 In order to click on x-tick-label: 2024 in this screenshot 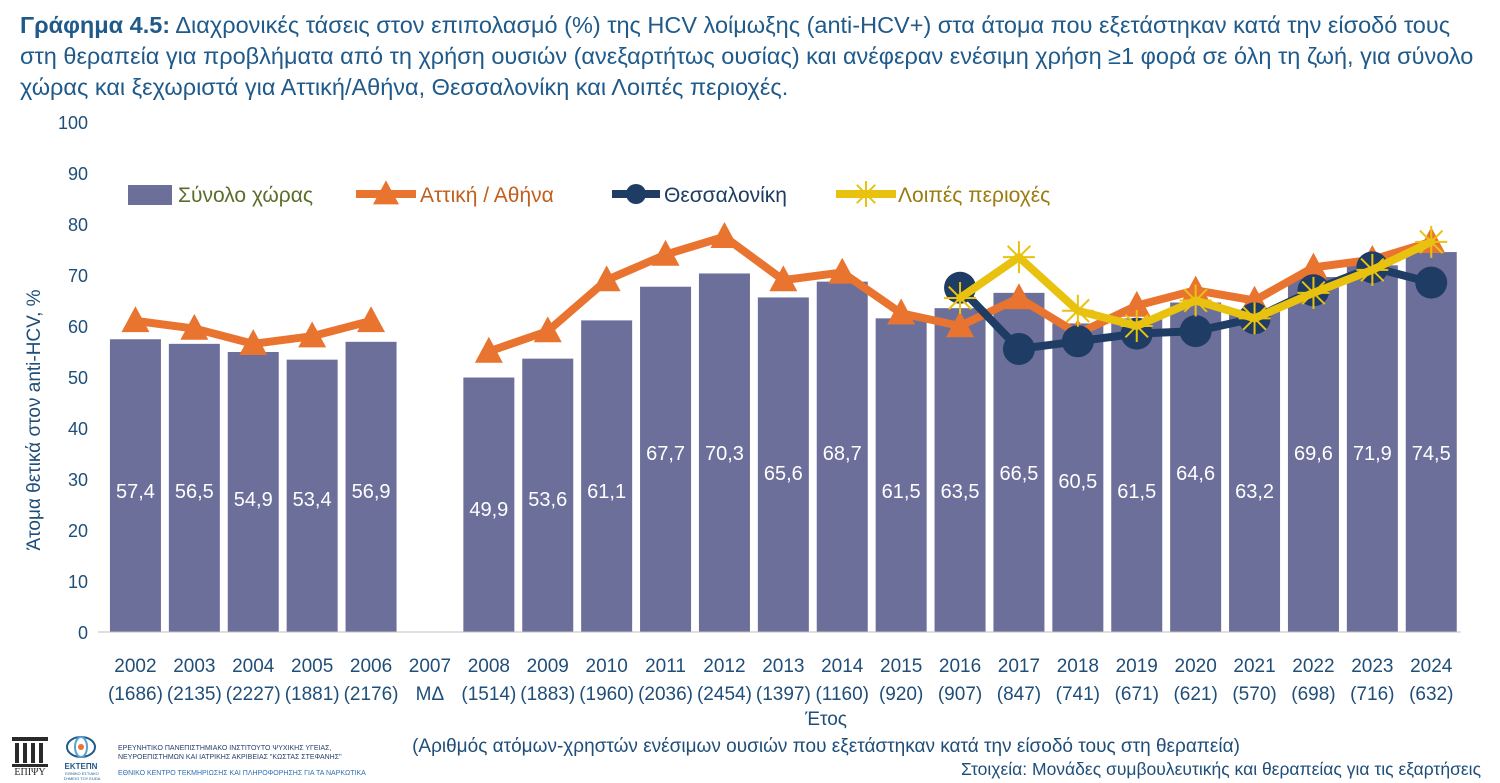, I will do `click(1431, 666)`.